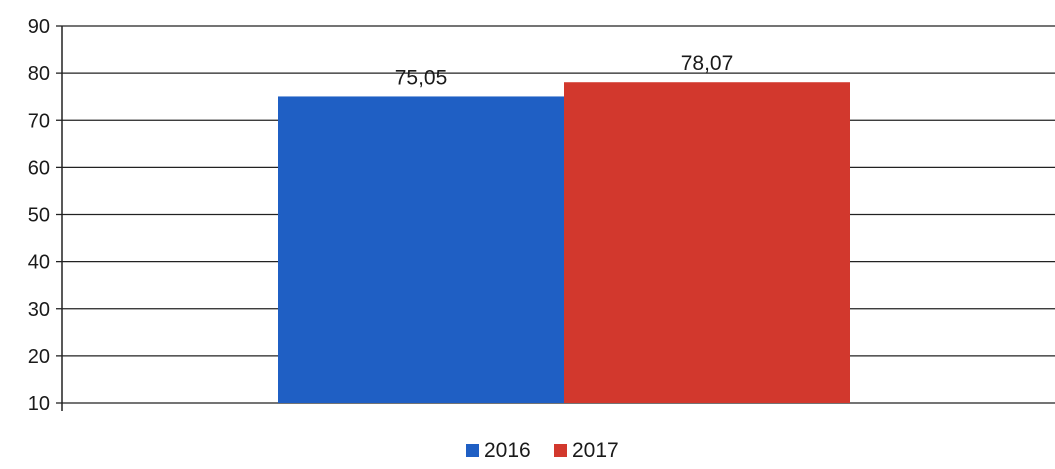  What do you see at coordinates (564, 70) in the screenshot?
I see `data-labels: 75,05 78,07` at bounding box center [564, 70].